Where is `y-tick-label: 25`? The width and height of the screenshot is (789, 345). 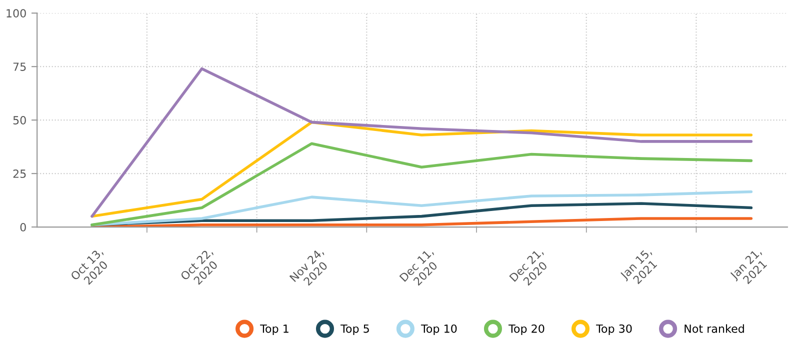 y-tick-label: 25 is located at coordinates (19, 174).